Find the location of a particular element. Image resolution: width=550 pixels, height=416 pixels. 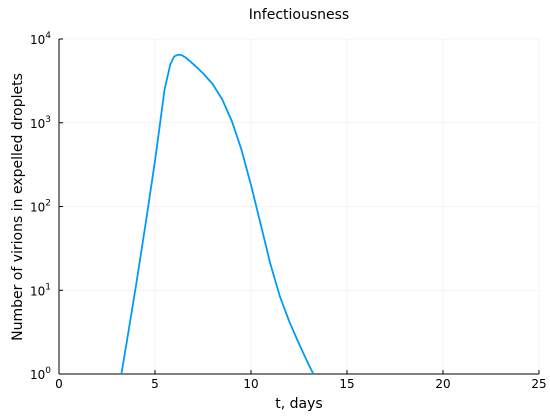

x-tick-label: 10 is located at coordinates (250, 384).